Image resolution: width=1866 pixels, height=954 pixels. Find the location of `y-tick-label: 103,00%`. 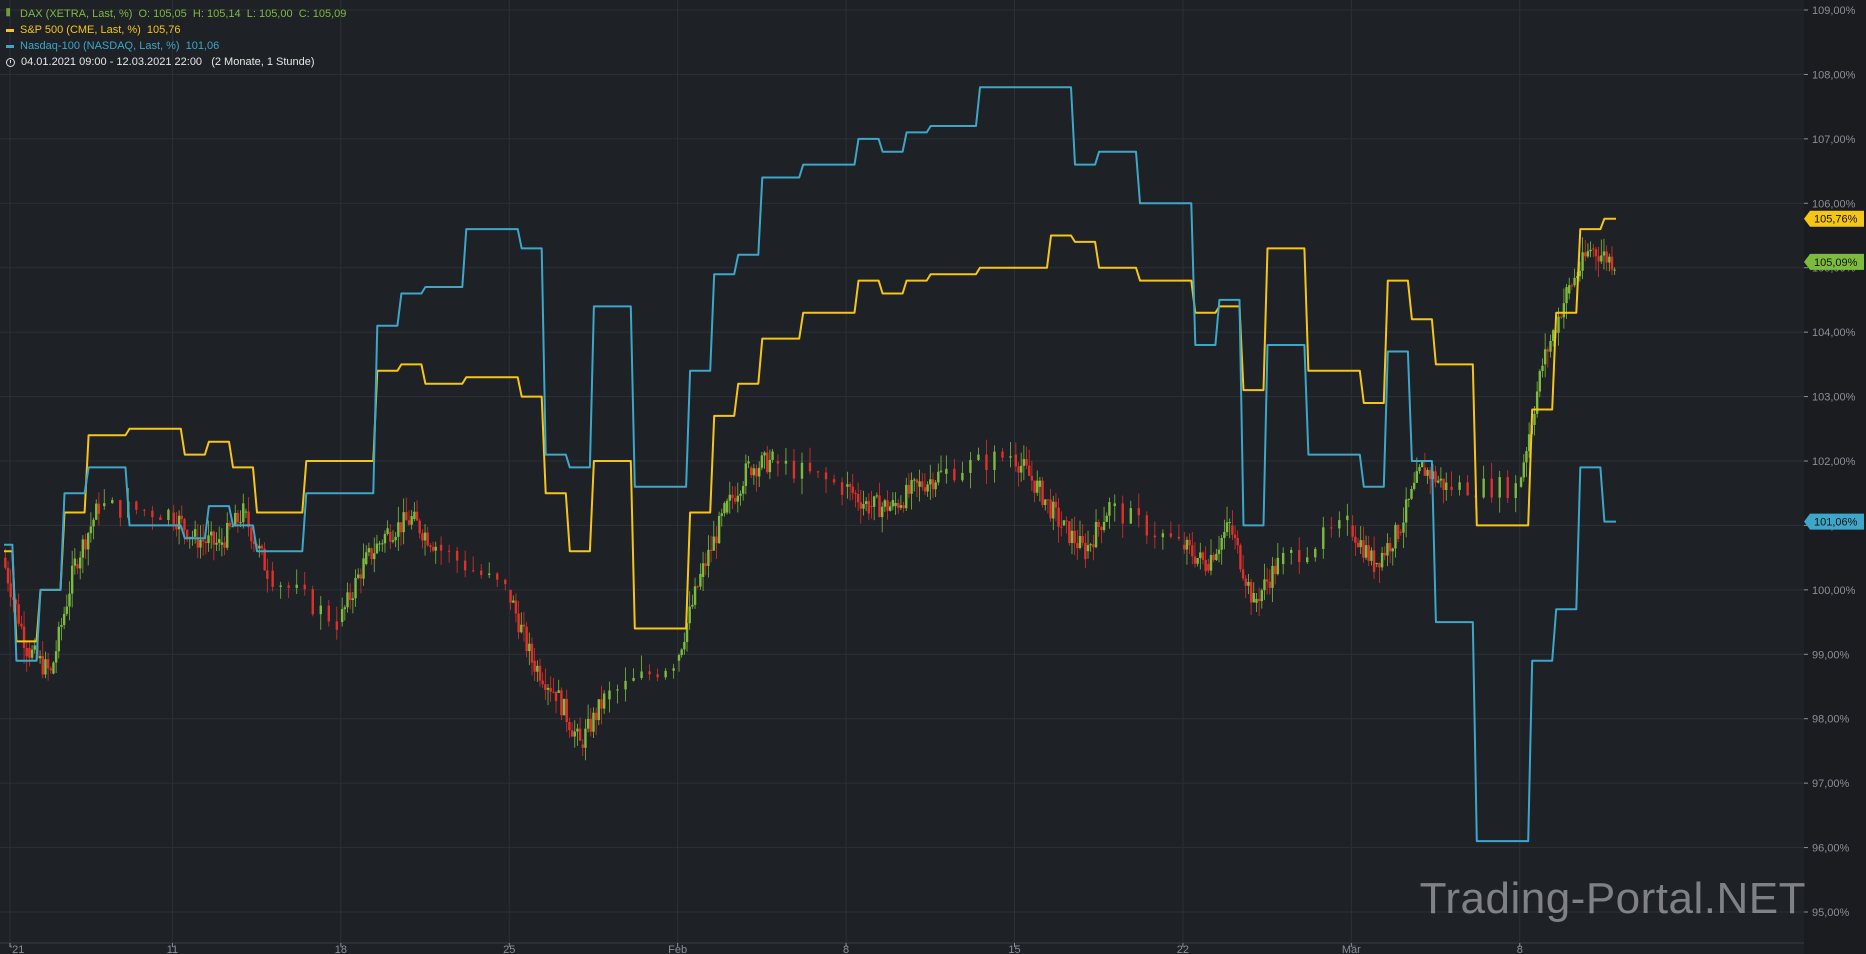

y-tick-label: 103,00% is located at coordinates (1834, 398).